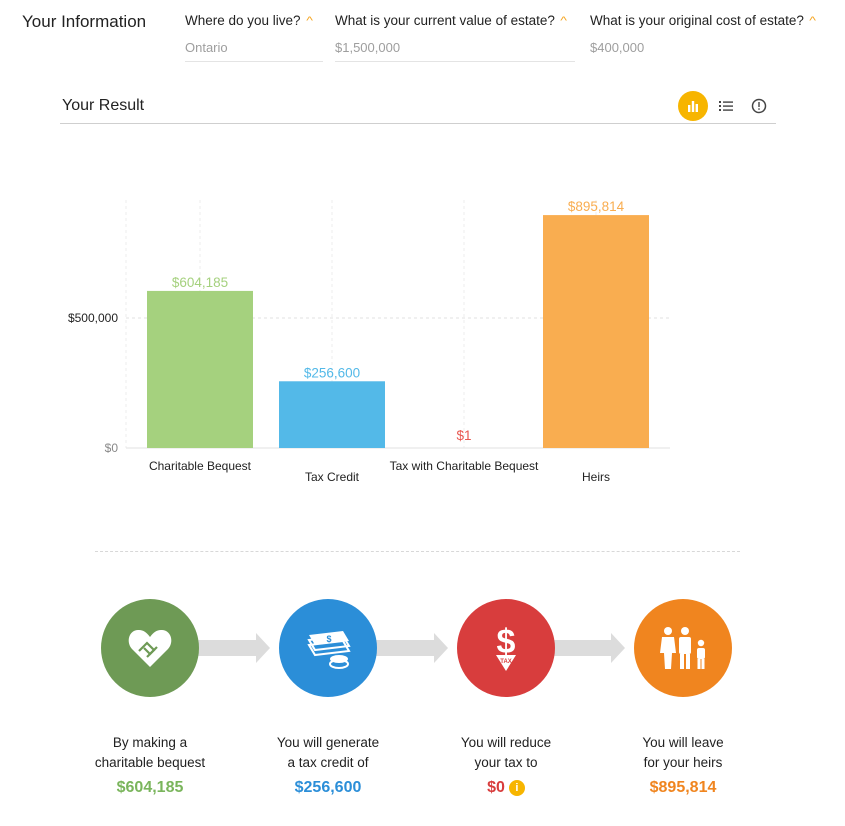 Image resolution: width=845 pixels, height=826 pixels. Describe the element at coordinates (496, 787) in the screenshot. I see `reduced-tax-amount: $0` at that location.